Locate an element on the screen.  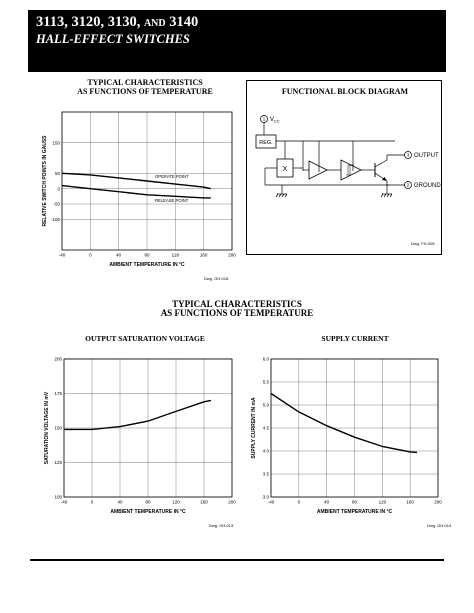
page-bottom-rule is located at coordinates (237, 560).